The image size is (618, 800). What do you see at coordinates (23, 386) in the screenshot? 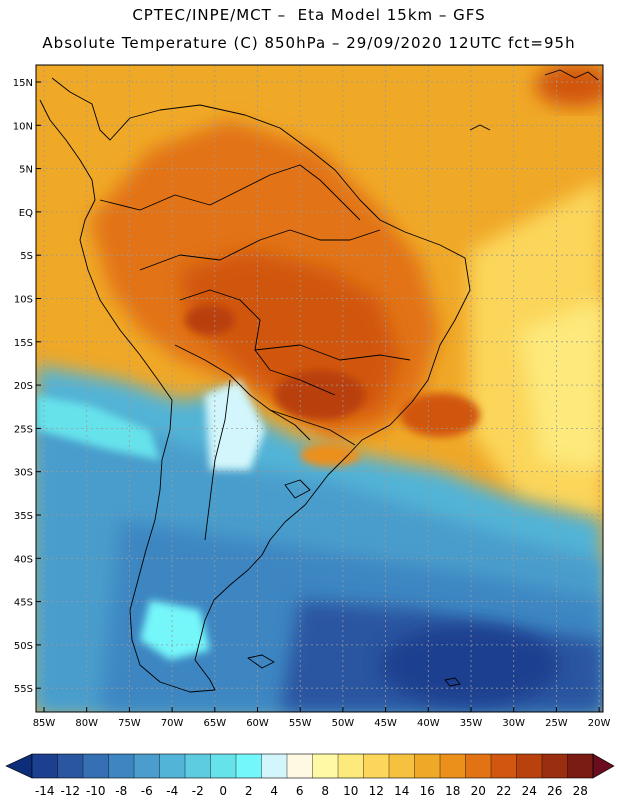
I see `lat-tick-label: 20S` at bounding box center [23, 386].